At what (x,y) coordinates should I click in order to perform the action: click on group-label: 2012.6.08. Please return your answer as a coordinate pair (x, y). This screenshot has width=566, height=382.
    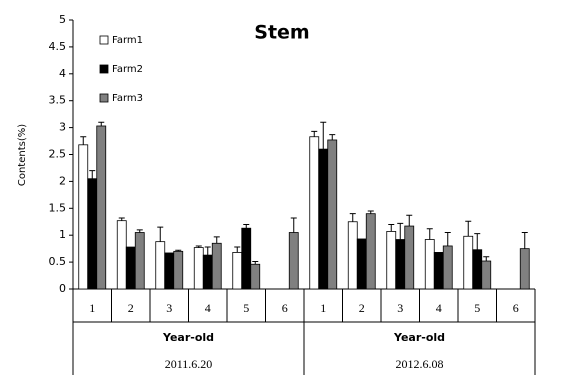
    Looking at the image, I should click on (420, 364).